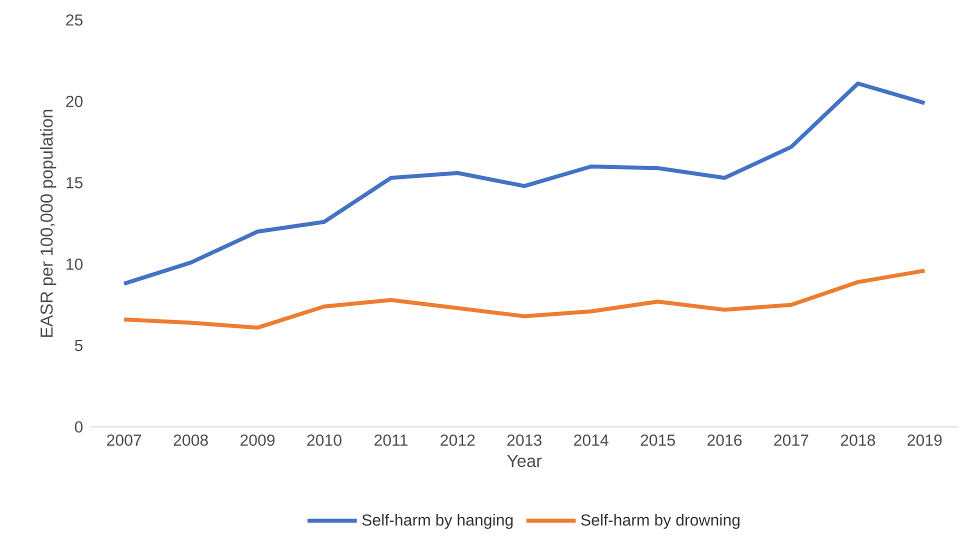 This screenshot has width=974, height=560. Describe the element at coordinates (74, 182) in the screenshot. I see `y-tick-label: 15` at that location.